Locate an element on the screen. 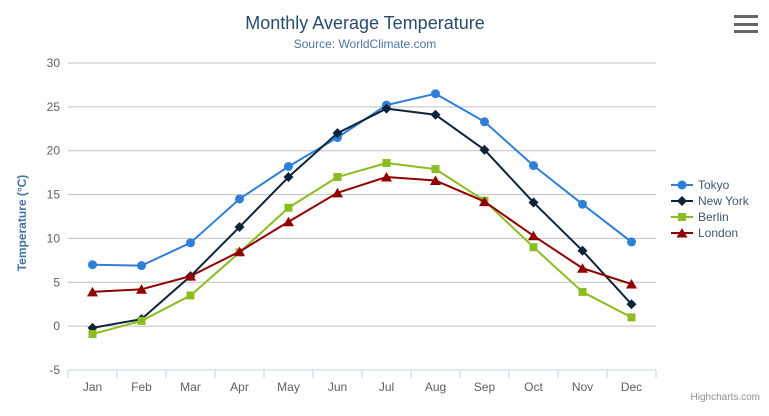 This screenshot has width=769, height=416. y-axis-title: Temperature (°C) is located at coordinates (22, 223).